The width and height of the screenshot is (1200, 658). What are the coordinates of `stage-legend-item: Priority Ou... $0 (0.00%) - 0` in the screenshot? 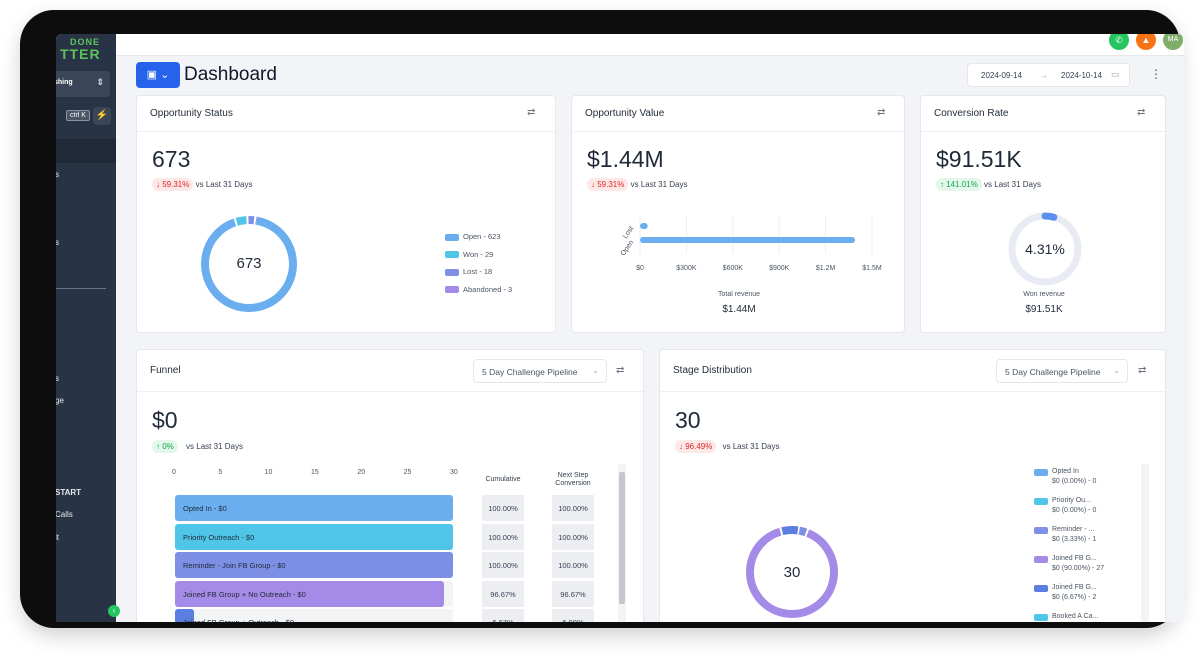 It's located at (1065, 506).